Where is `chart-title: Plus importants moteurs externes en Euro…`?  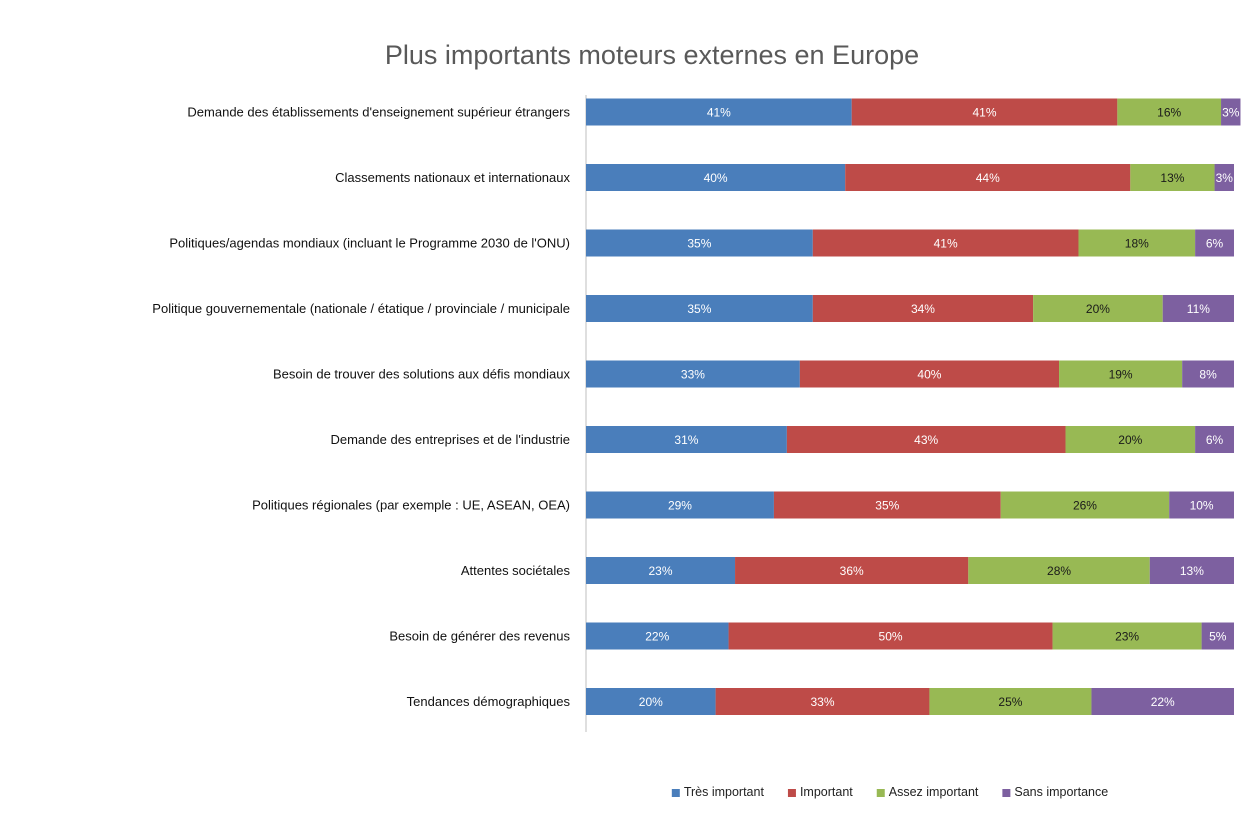
chart-title: Plus importants moteurs externes en Euro… is located at coordinates (652, 55).